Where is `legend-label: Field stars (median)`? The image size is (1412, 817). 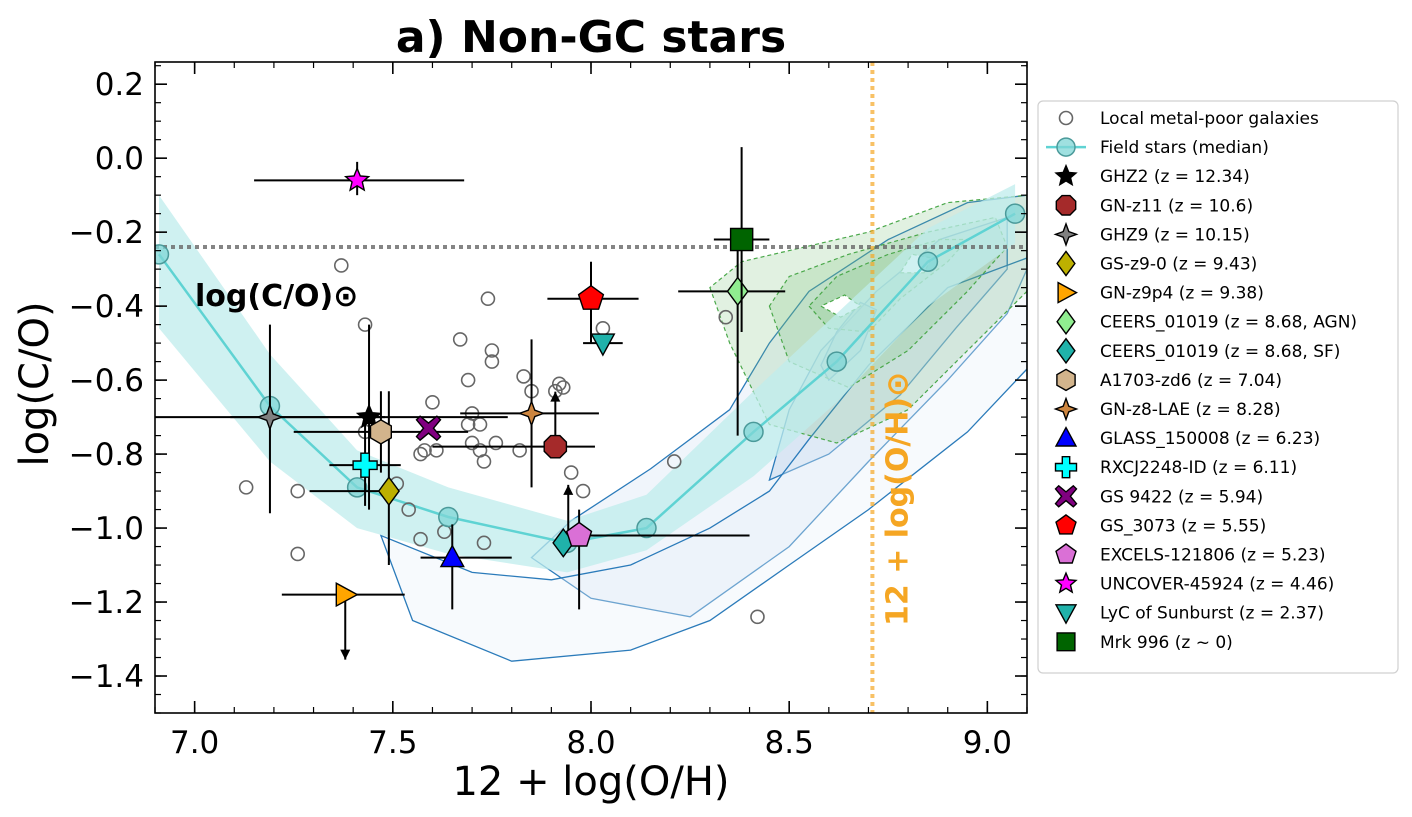
legend-label: Field stars (median) is located at coordinates (1184, 148).